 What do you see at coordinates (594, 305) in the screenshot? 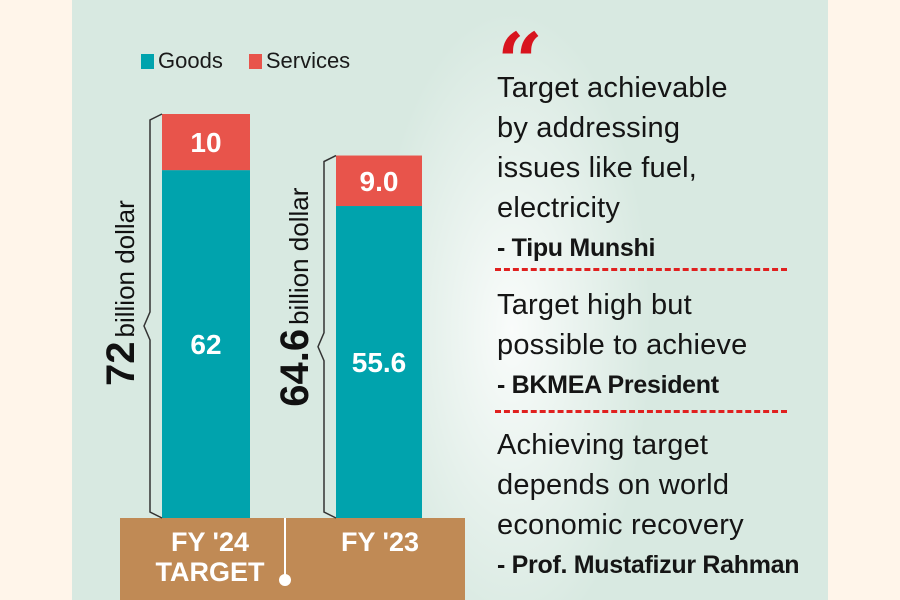
I see `quote-2-line: Target high but` at bounding box center [594, 305].